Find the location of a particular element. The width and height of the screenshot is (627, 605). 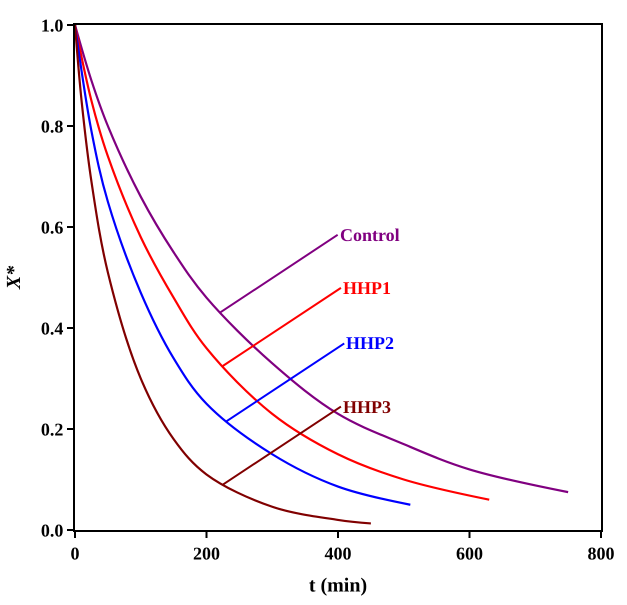

y-axis-title: X* is located at coordinates (13, 277).